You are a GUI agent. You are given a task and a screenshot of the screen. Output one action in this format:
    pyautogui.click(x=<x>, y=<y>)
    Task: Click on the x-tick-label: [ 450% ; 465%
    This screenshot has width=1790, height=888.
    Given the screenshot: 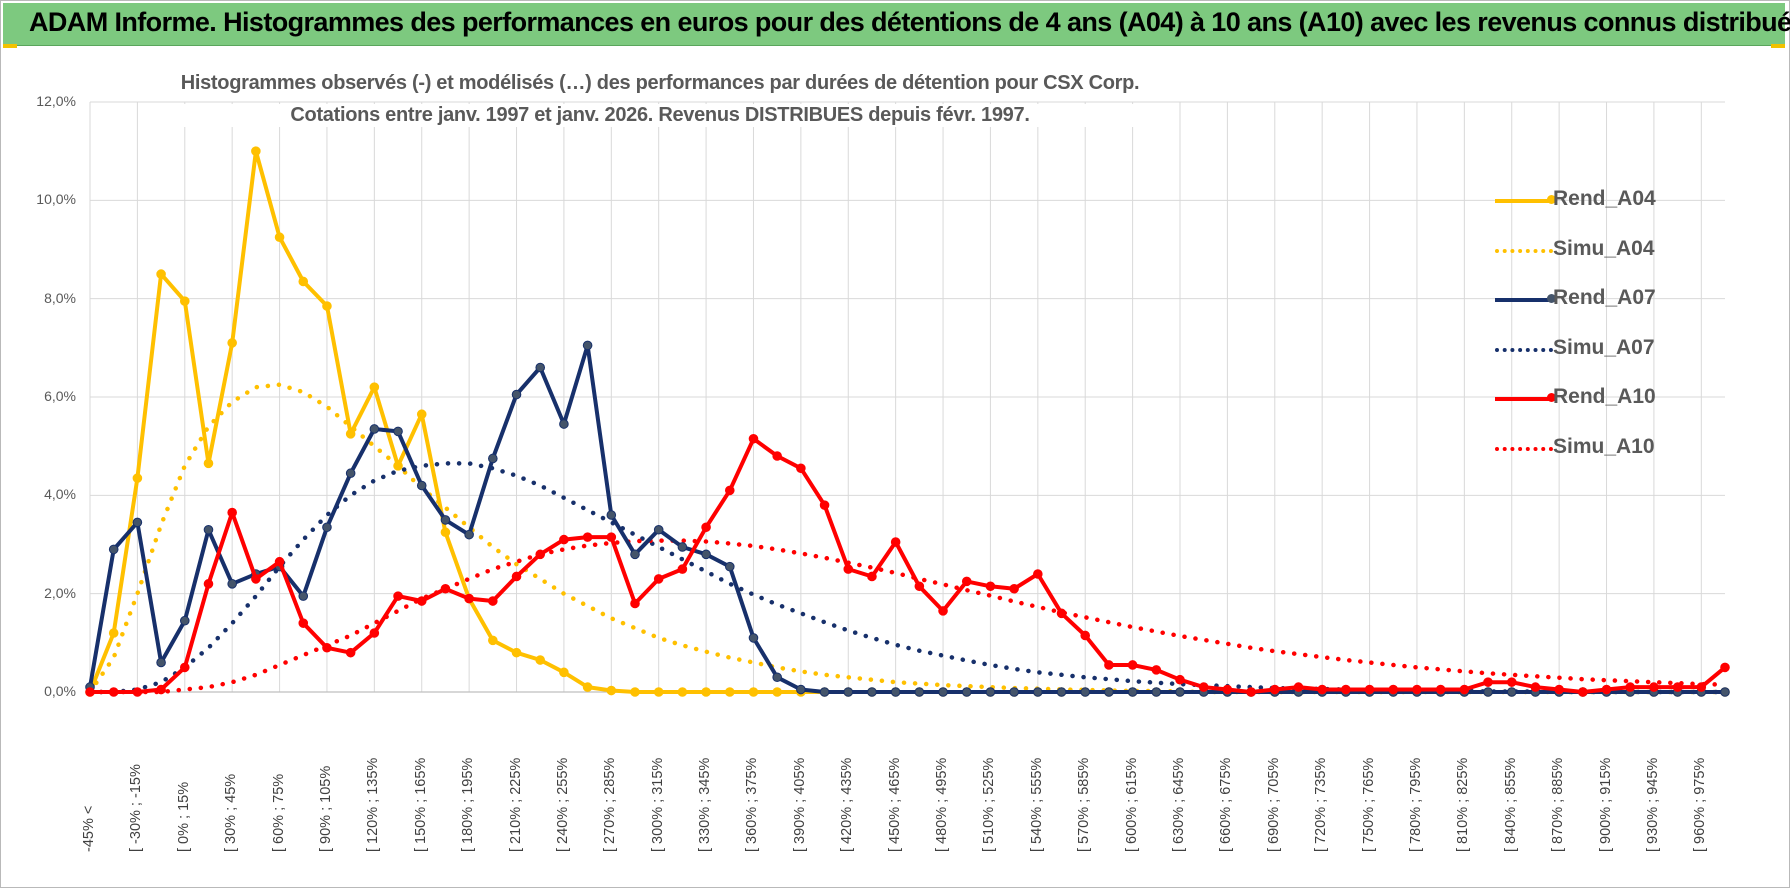 What is the action you would take?
    pyautogui.click(x=894, y=804)
    